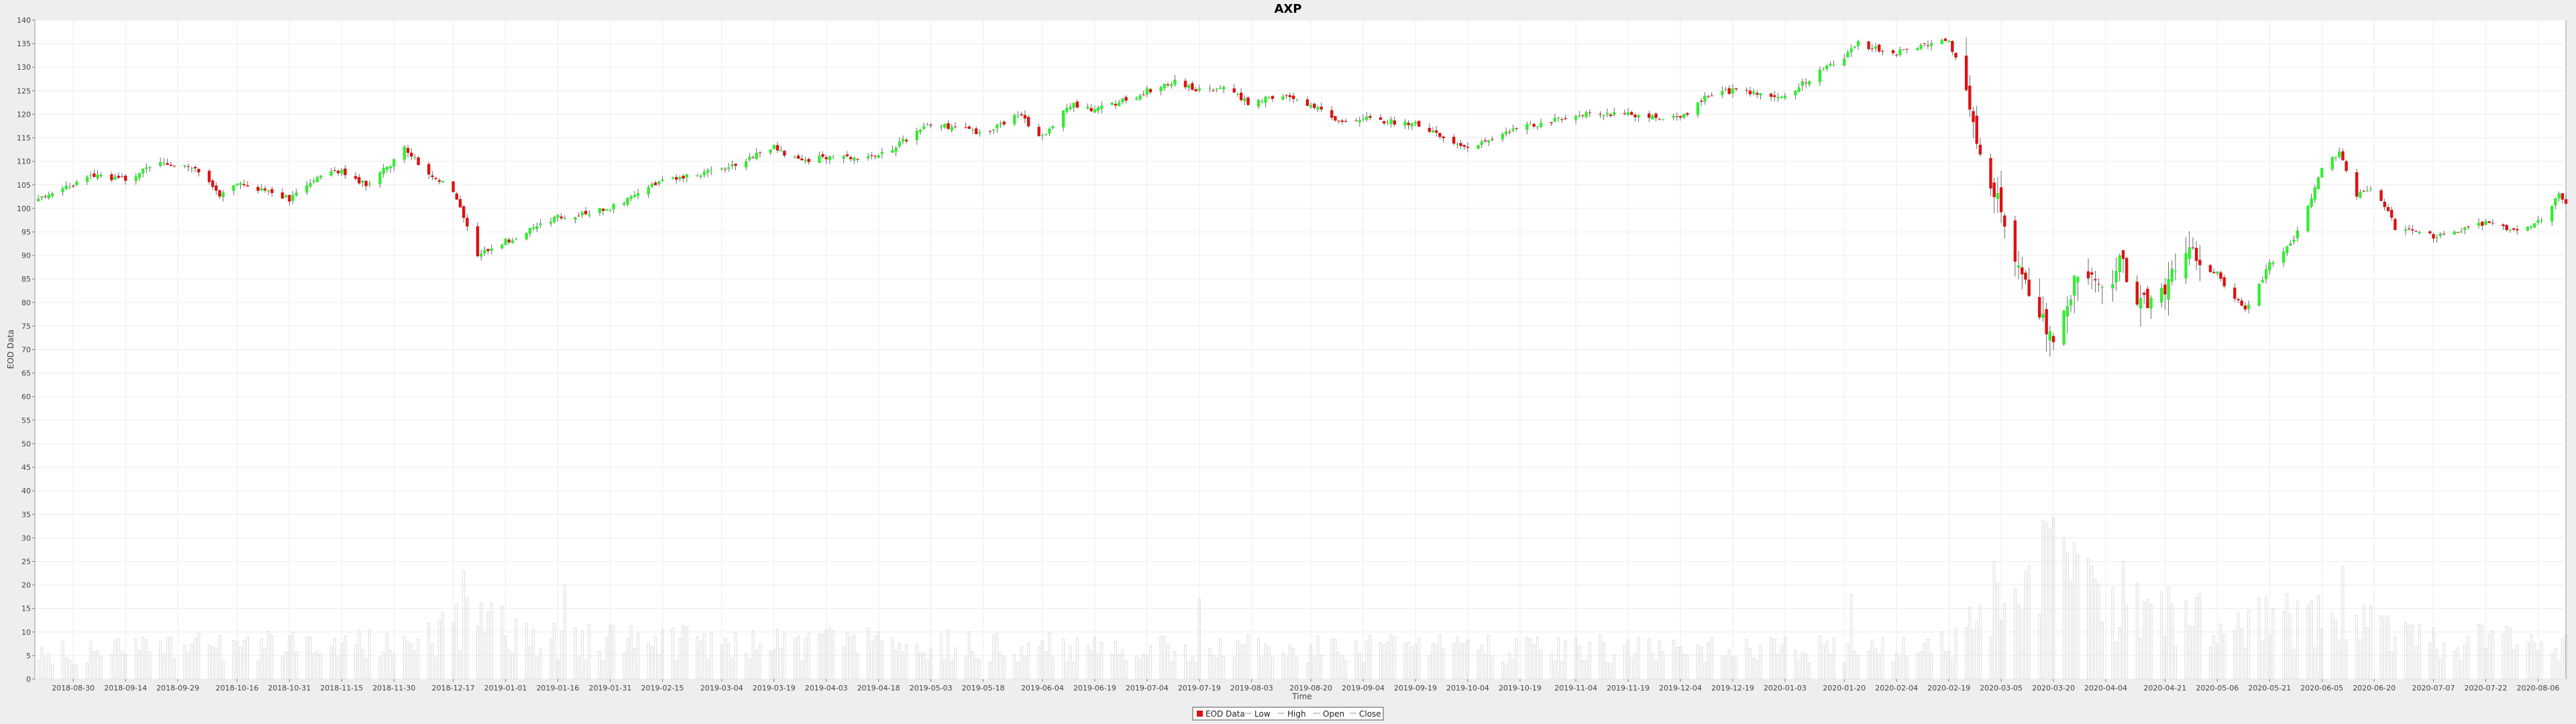 This screenshot has width=2576, height=724. Describe the element at coordinates (1363, 688) in the screenshot. I see `x-tick-label: 2019-09-04` at that location.